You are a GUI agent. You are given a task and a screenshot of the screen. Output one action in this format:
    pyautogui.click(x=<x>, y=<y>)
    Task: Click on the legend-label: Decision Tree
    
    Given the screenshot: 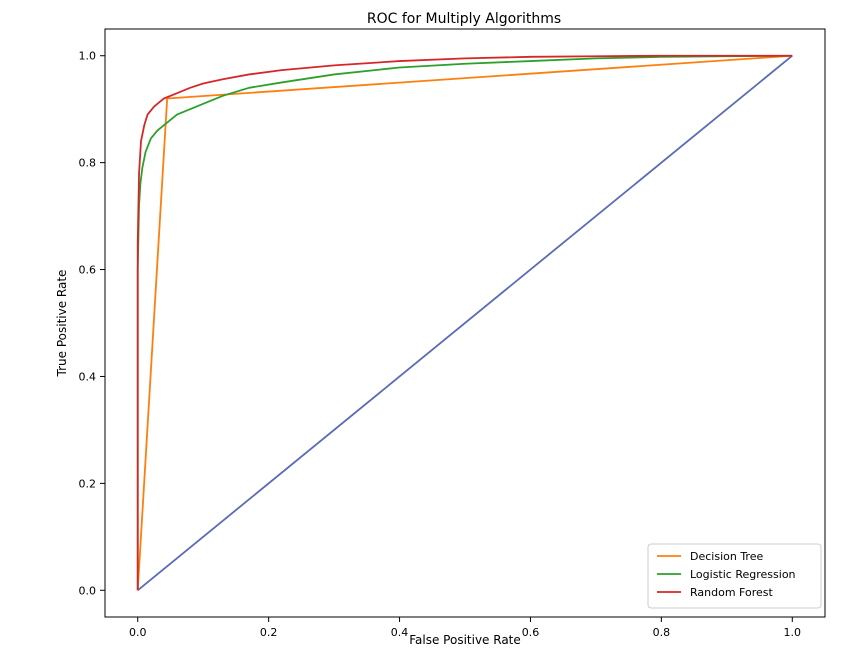 What is the action you would take?
    pyautogui.click(x=726, y=556)
    